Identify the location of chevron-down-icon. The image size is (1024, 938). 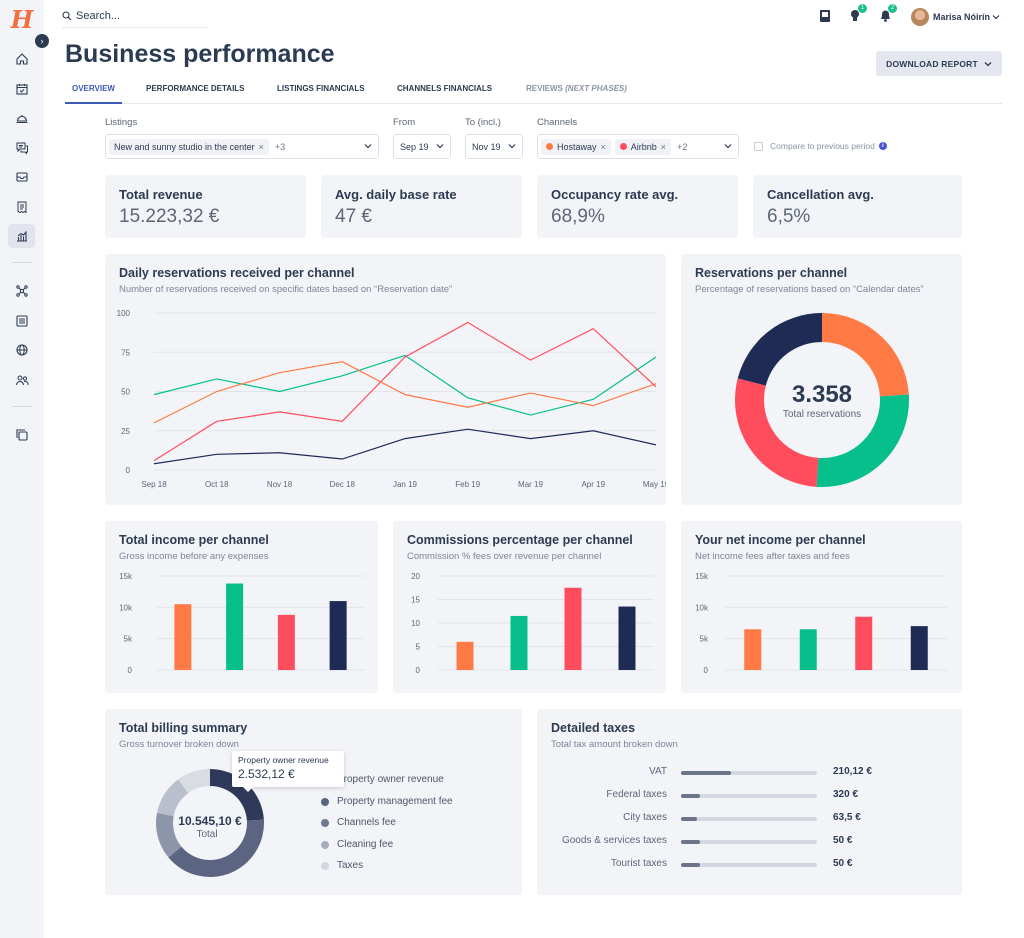
(440, 146).